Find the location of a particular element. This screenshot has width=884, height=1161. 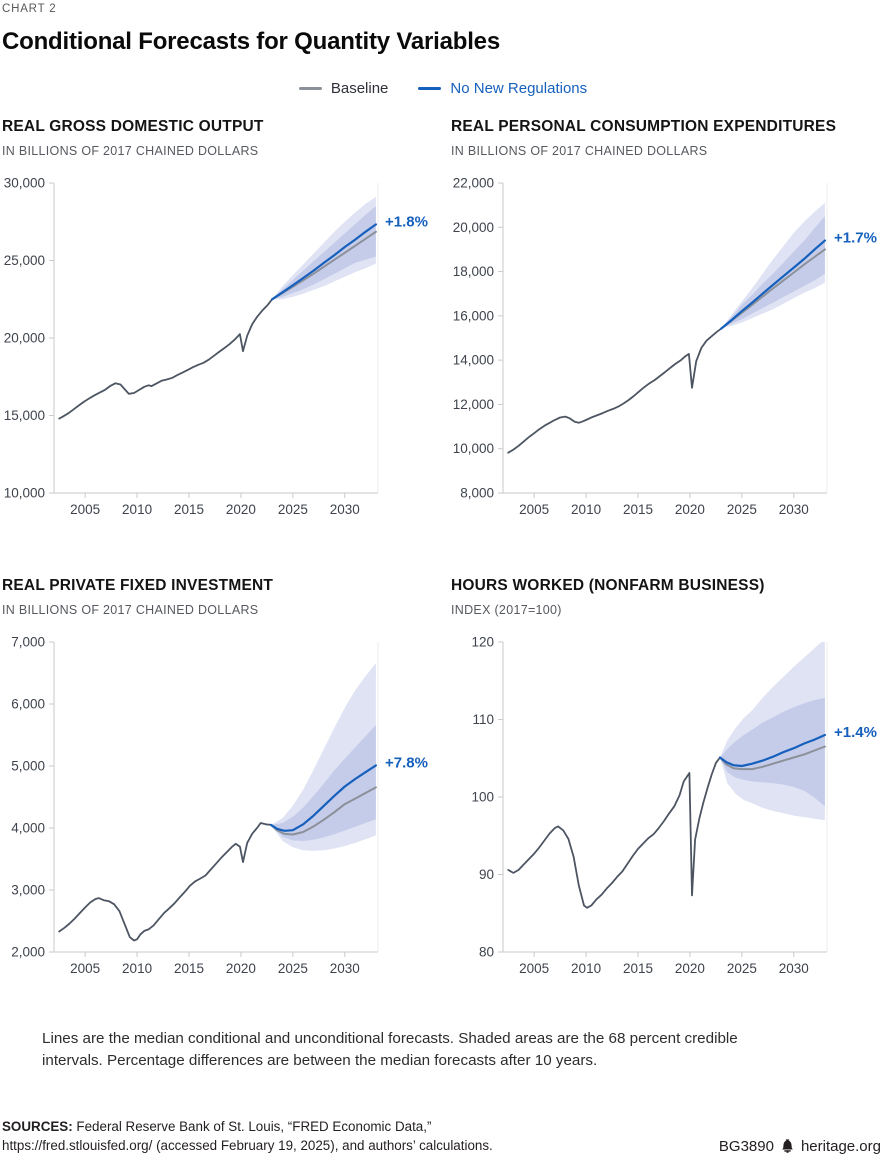

svg-text: +1.7% is located at coordinates (855, 238).